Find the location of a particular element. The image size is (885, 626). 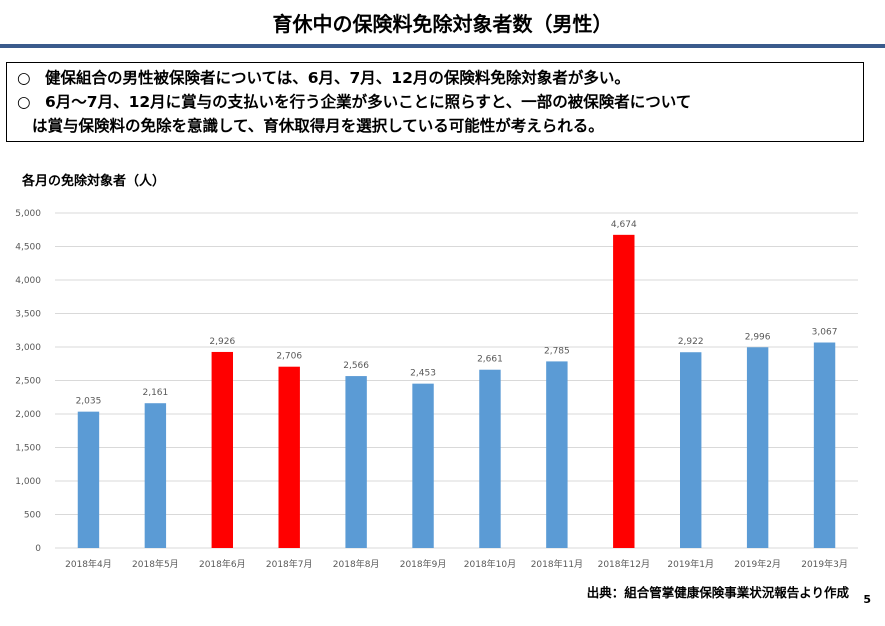

x-tick-label: 2019年1月 is located at coordinates (690, 564).